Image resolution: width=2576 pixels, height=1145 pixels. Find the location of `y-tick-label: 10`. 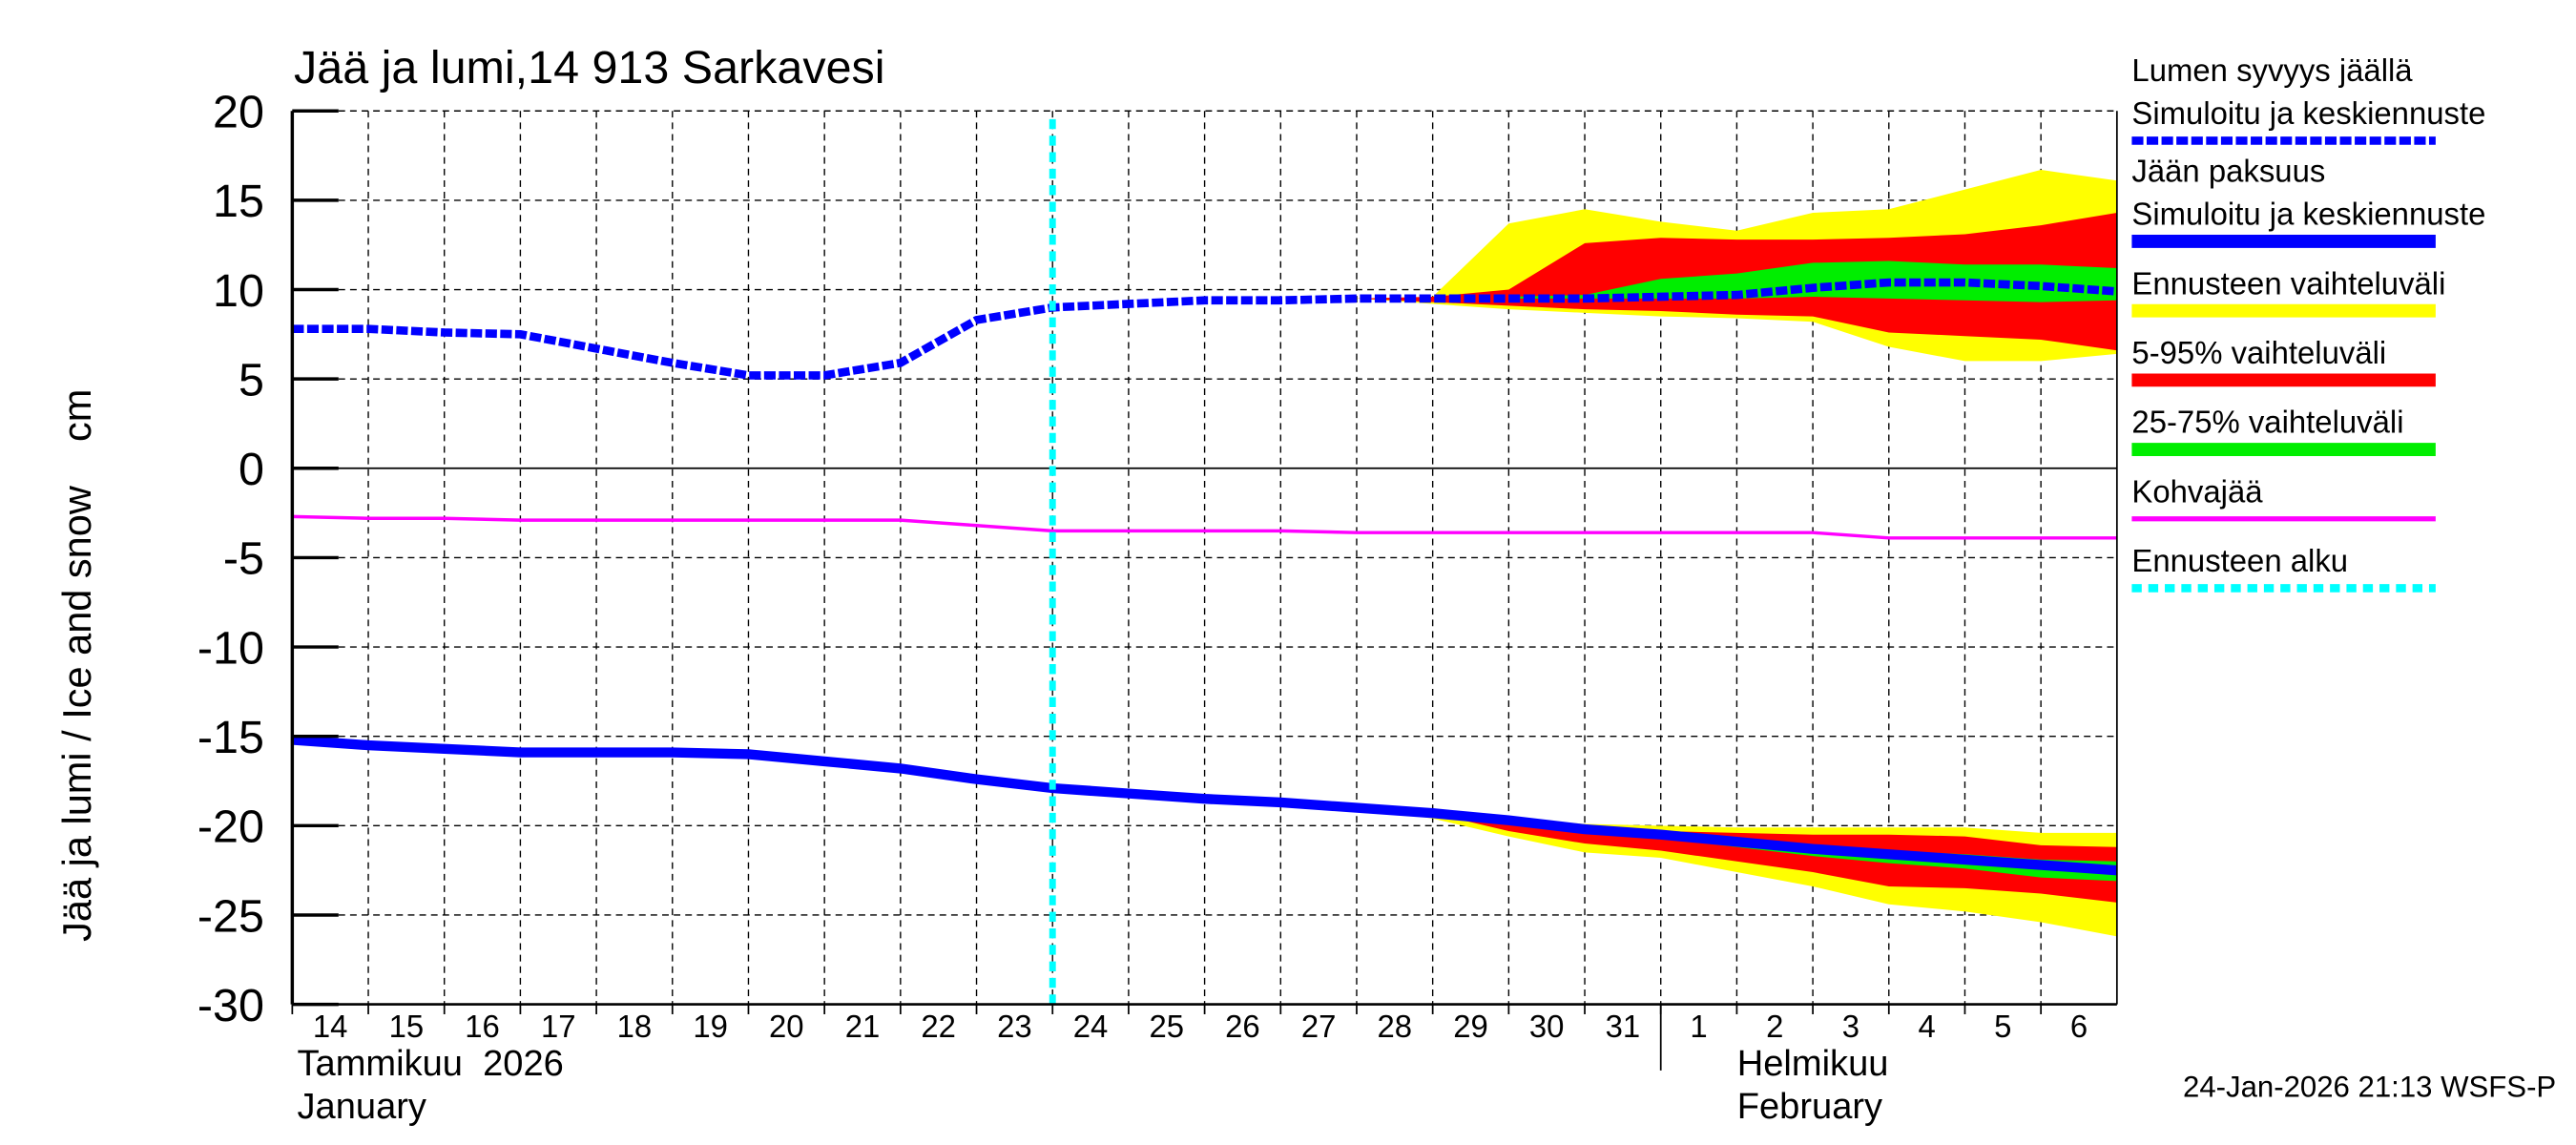

y-tick-label: 10 is located at coordinates (238, 291).